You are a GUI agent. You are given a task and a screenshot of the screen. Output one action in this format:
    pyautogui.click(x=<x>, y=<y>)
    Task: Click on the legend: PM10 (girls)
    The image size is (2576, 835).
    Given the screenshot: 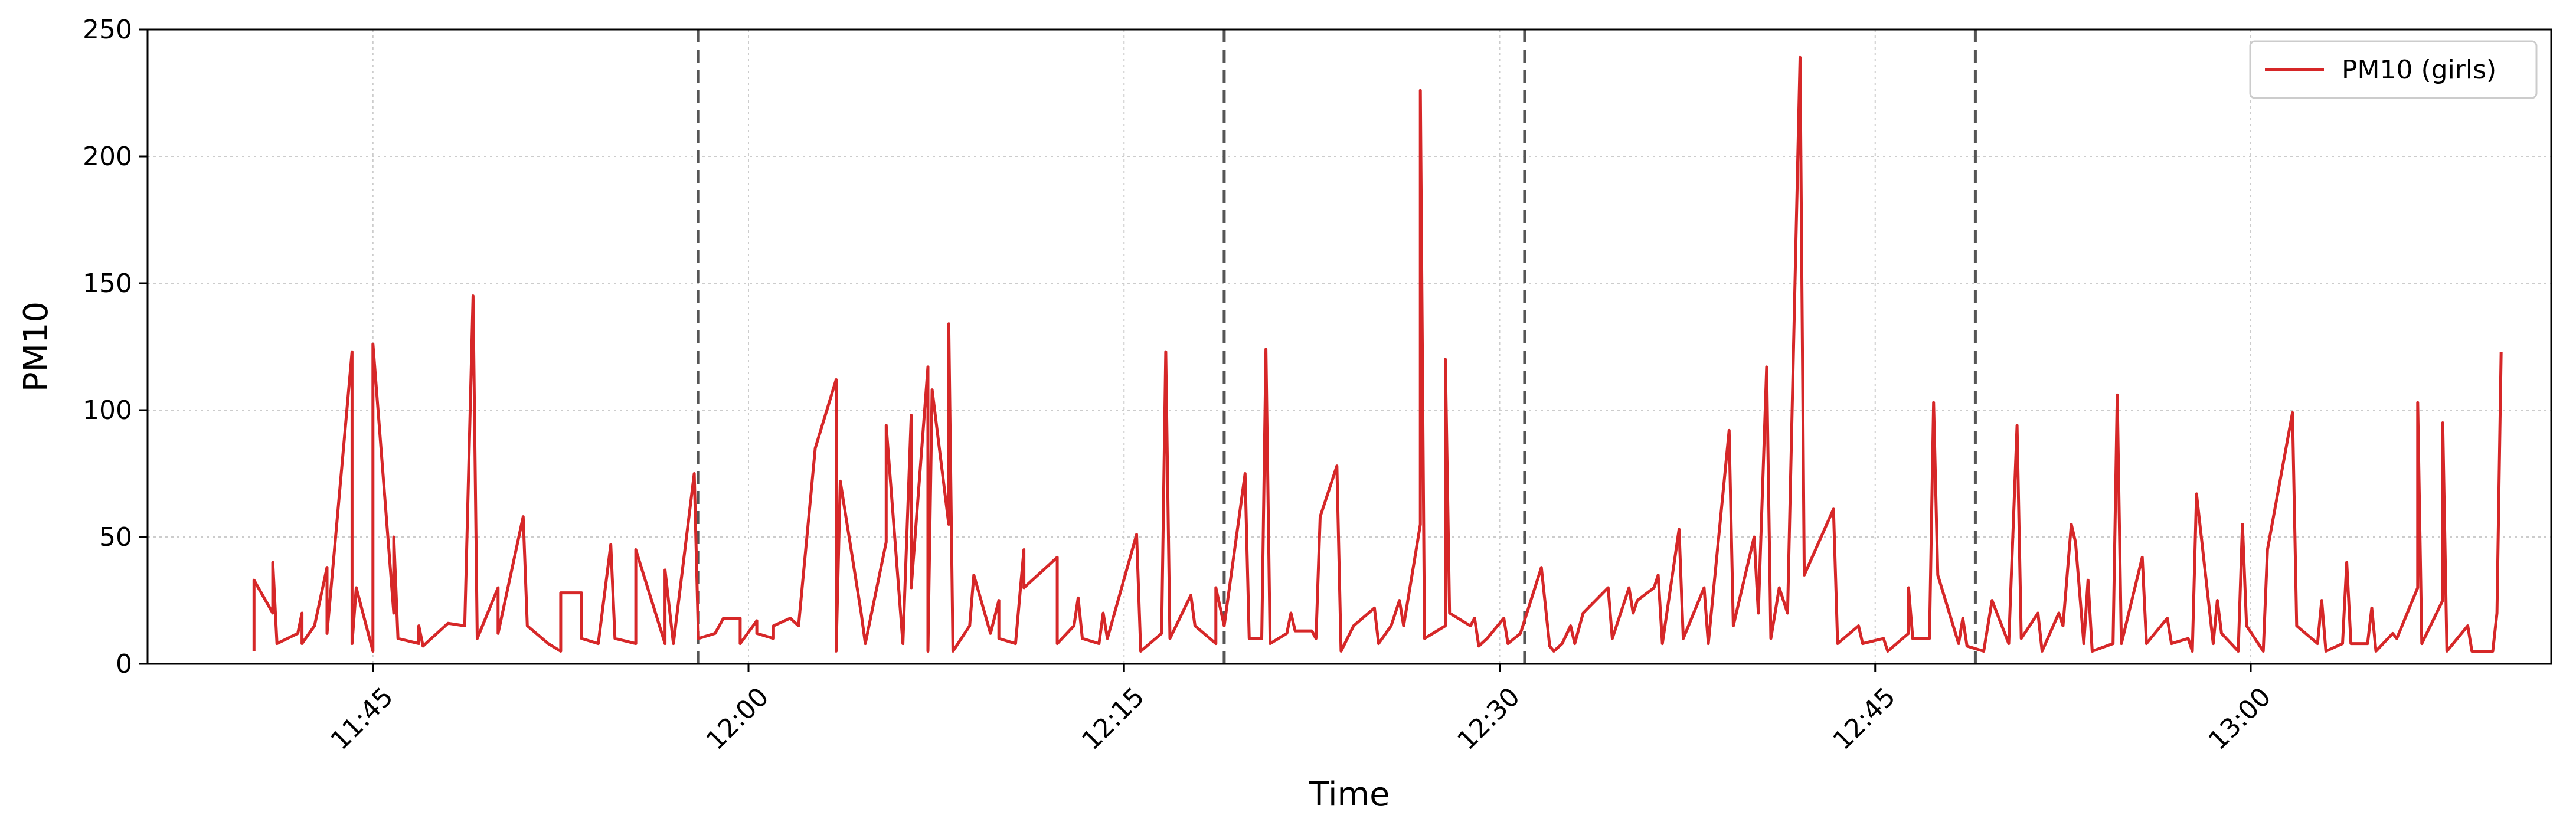 What is the action you would take?
    pyautogui.click(x=2393, y=69)
    